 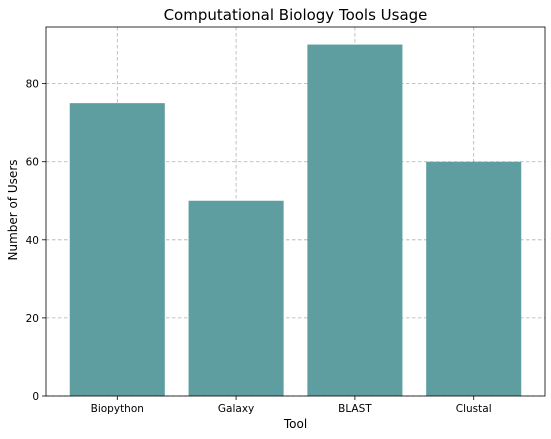 I want to click on x-axis-label: Tool, so click(x=295, y=424).